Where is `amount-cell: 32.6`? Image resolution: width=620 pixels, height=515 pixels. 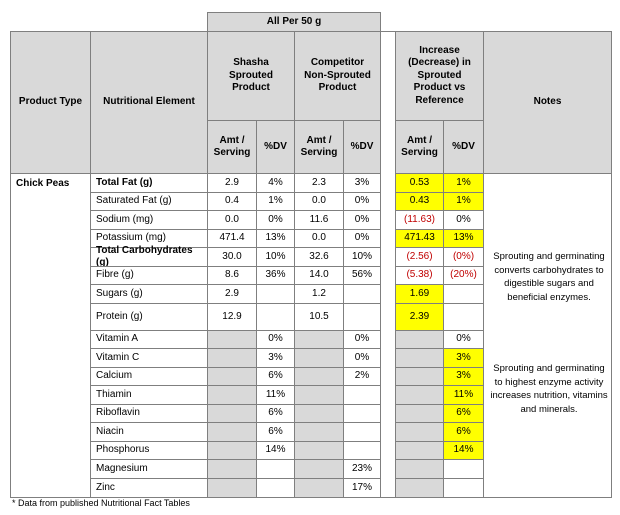
amount-cell: 32.6 is located at coordinates (319, 257).